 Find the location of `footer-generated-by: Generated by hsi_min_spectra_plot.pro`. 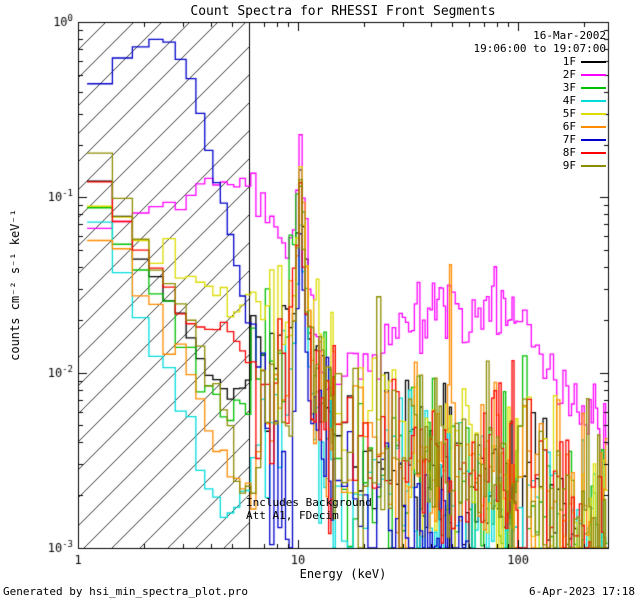

footer-generated-by: Generated by hsi_min_spectra_plot.pro is located at coordinates (126, 591).